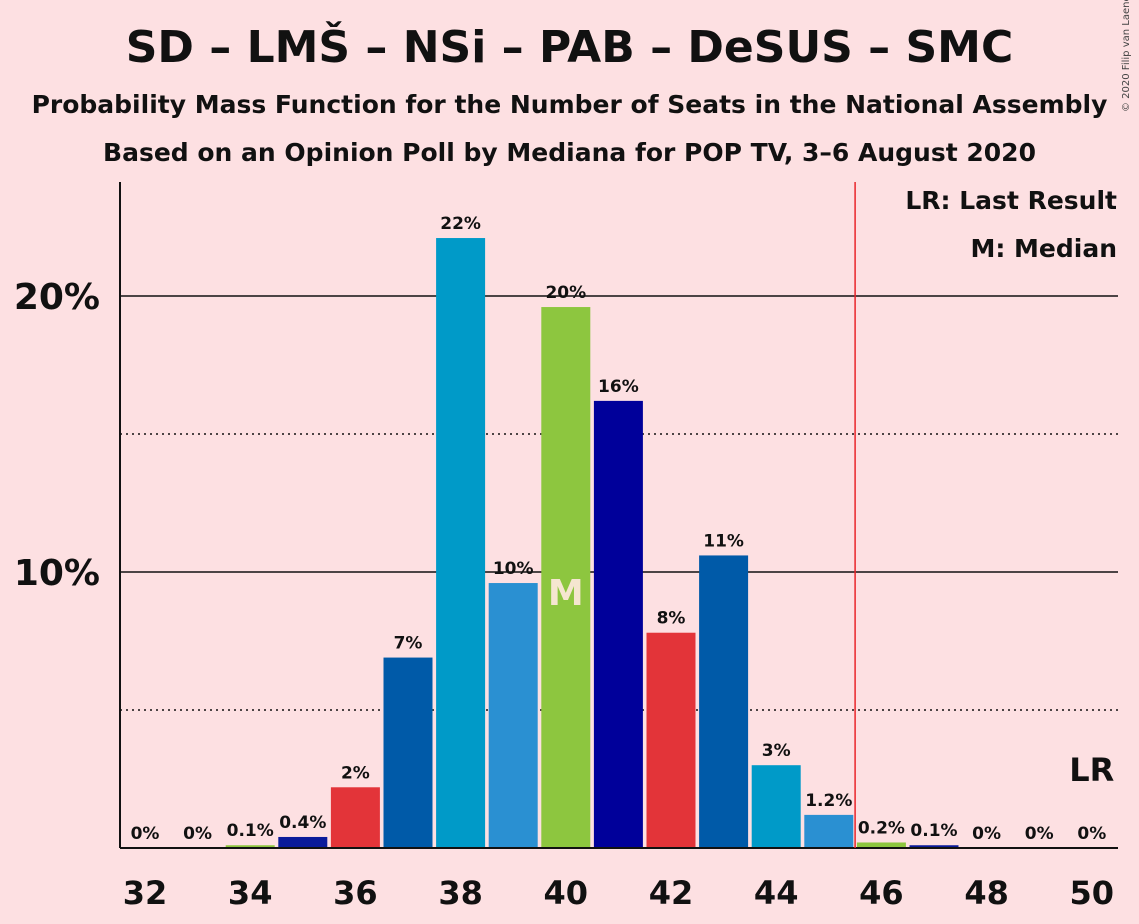 This screenshot has height=924, width=1139. Describe the element at coordinates (986, 893) in the screenshot. I see `x-tick-label: 48` at that location.